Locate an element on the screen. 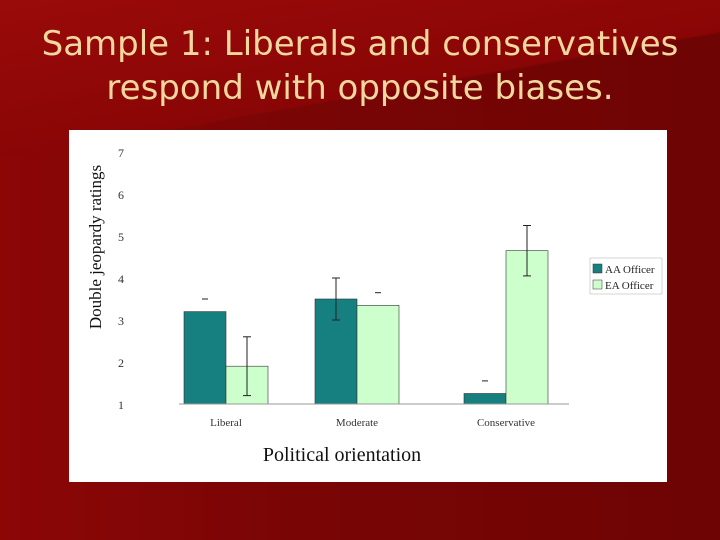 The width and height of the screenshot is (720, 540). slide-title-line-2: respond with opposite biases. is located at coordinates (360, 88).